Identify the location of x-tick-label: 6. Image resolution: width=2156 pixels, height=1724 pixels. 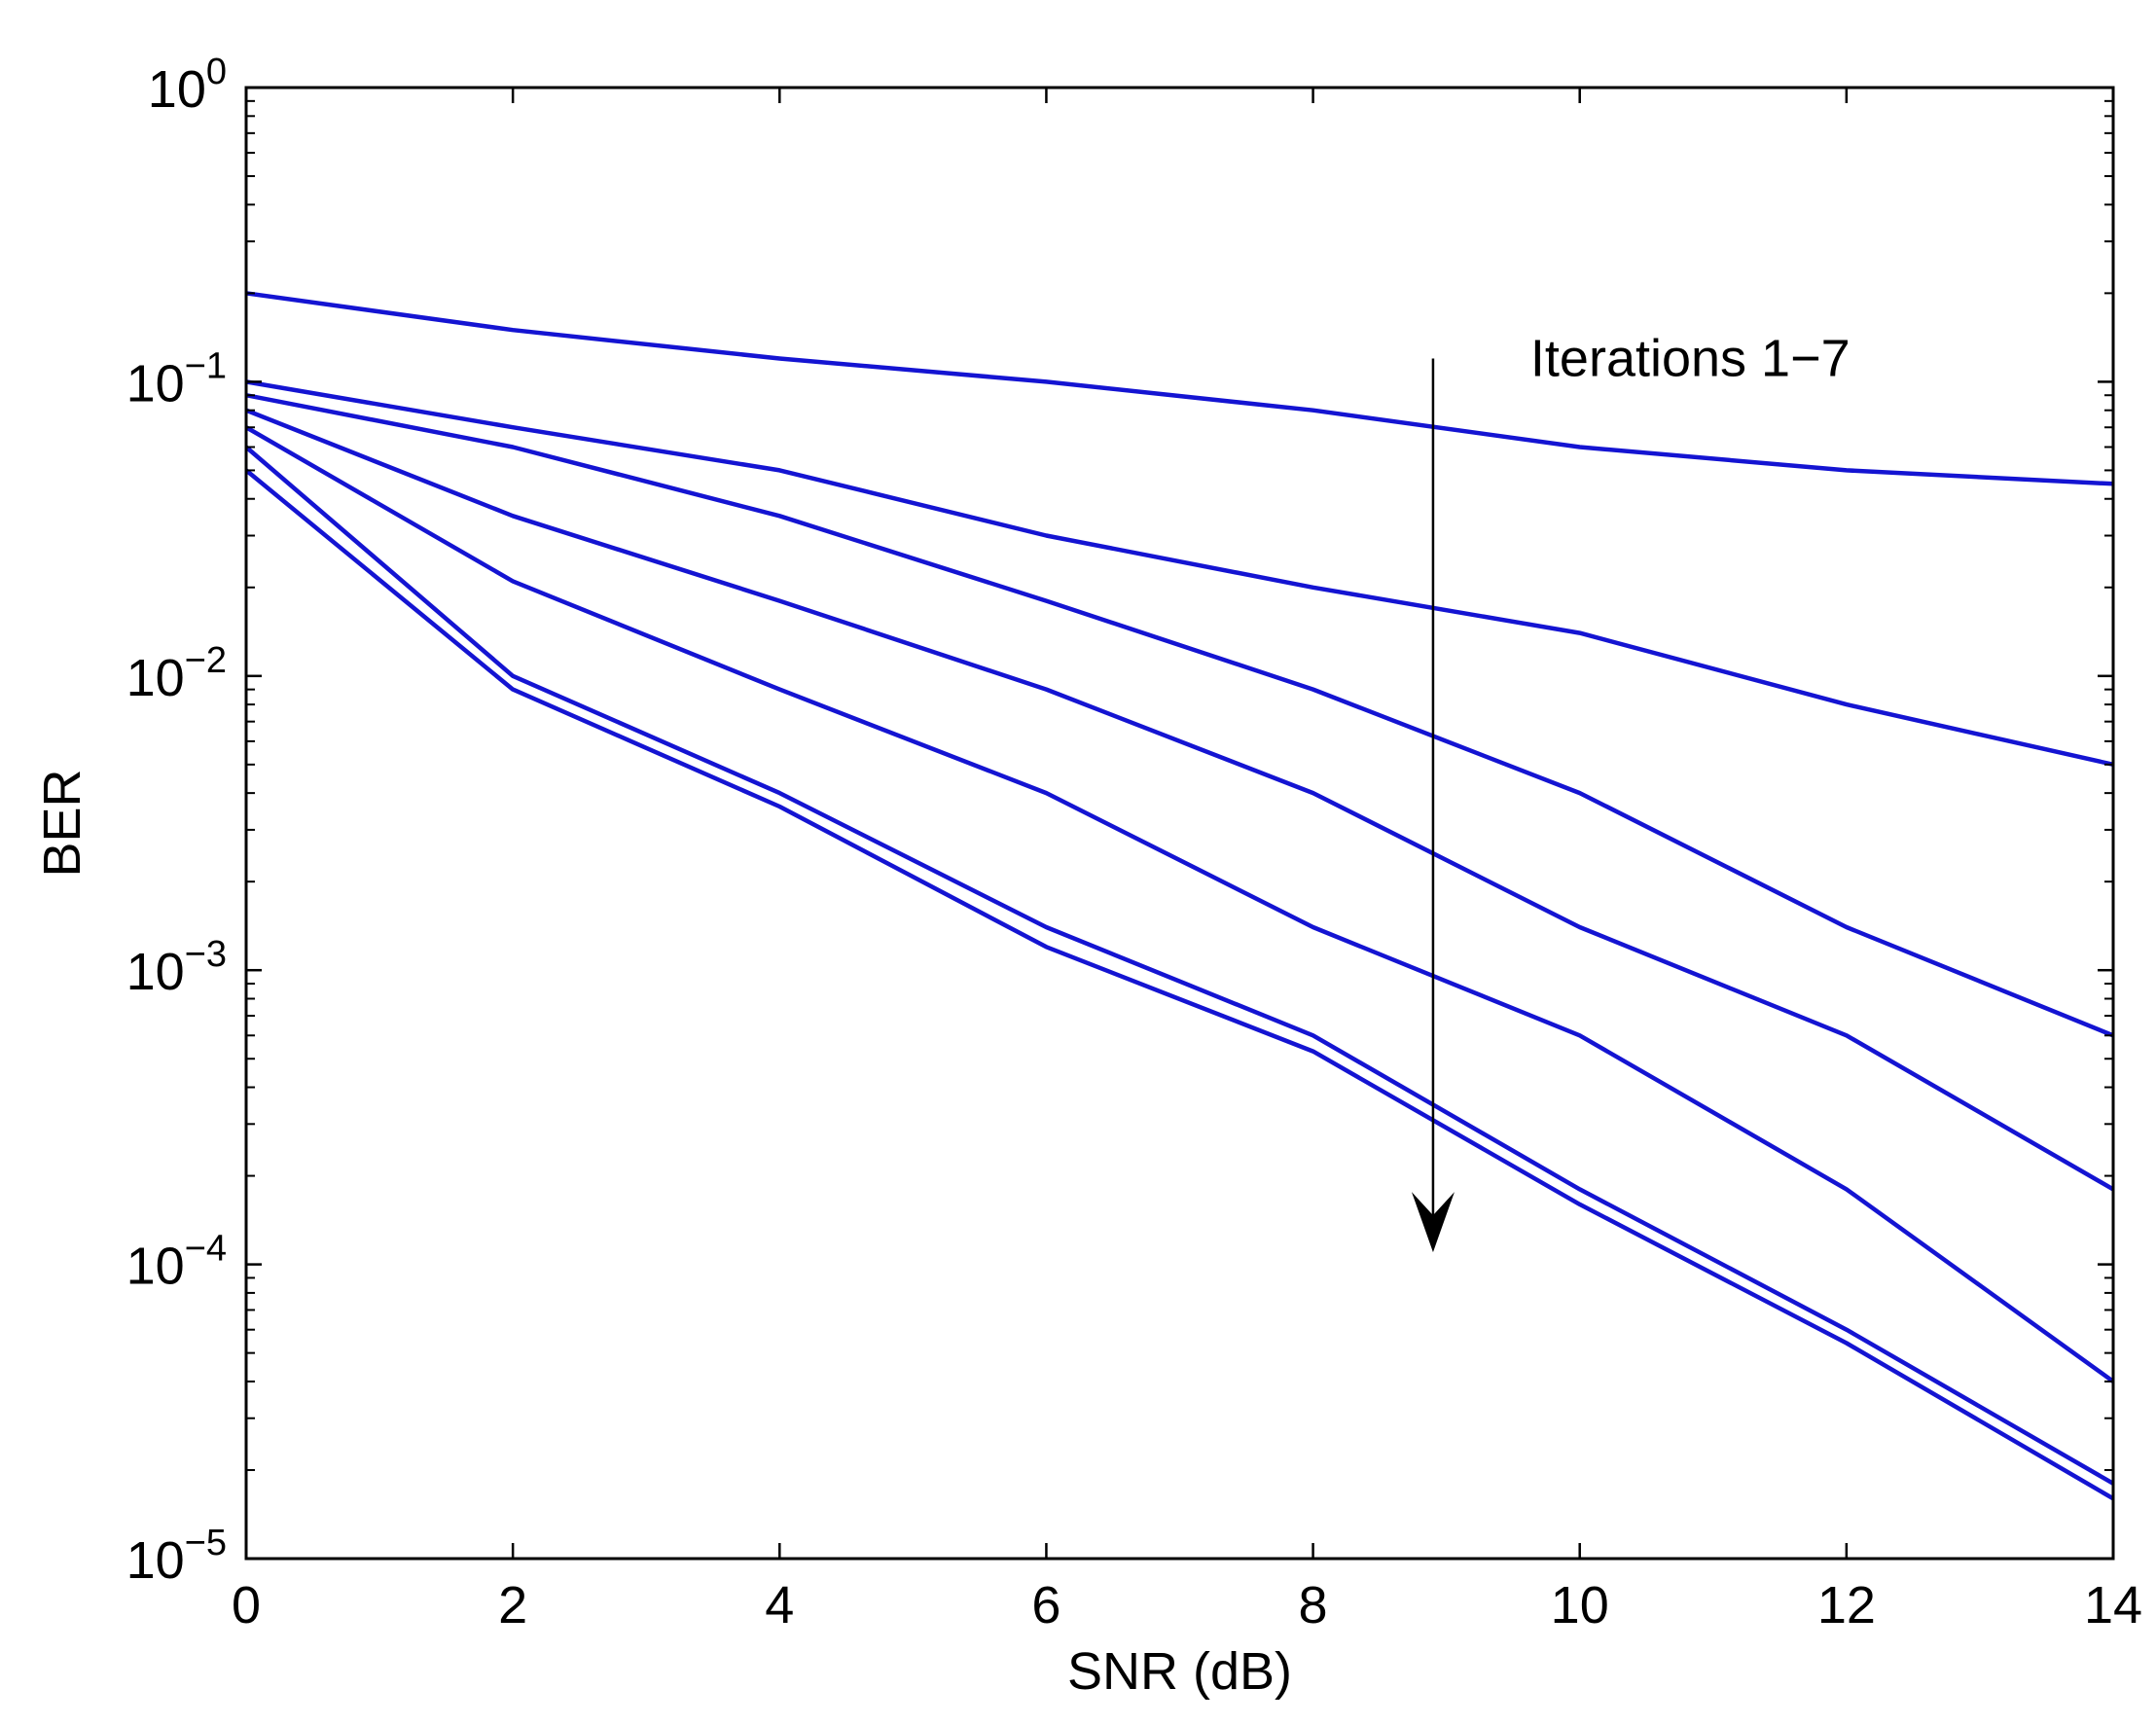
(1045, 1605).